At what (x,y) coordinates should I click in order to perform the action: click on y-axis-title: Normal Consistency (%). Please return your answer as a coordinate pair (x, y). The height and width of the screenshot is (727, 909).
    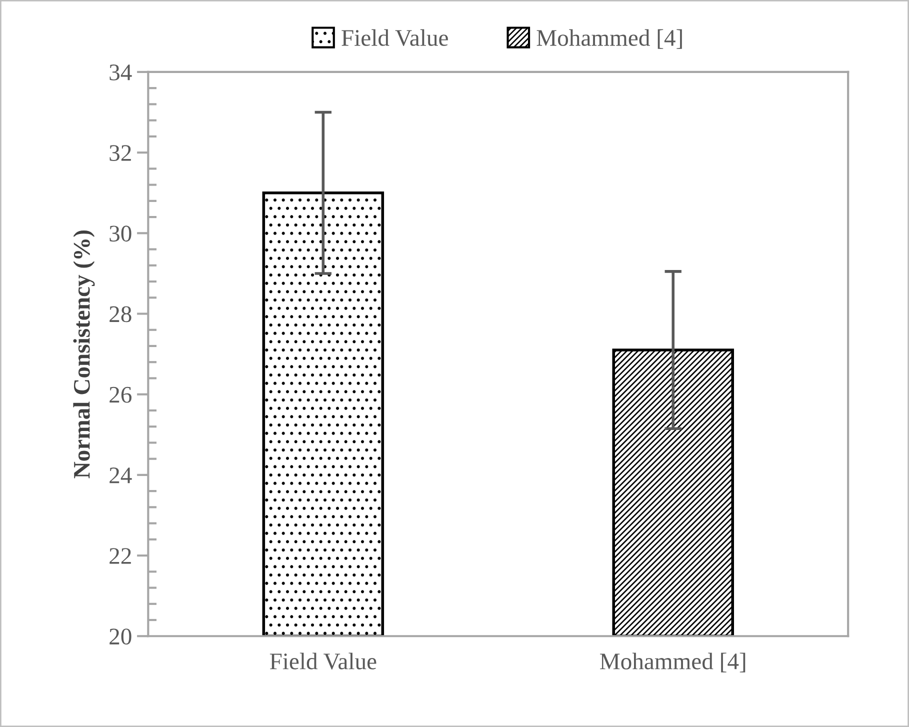
    Looking at the image, I should click on (84, 354).